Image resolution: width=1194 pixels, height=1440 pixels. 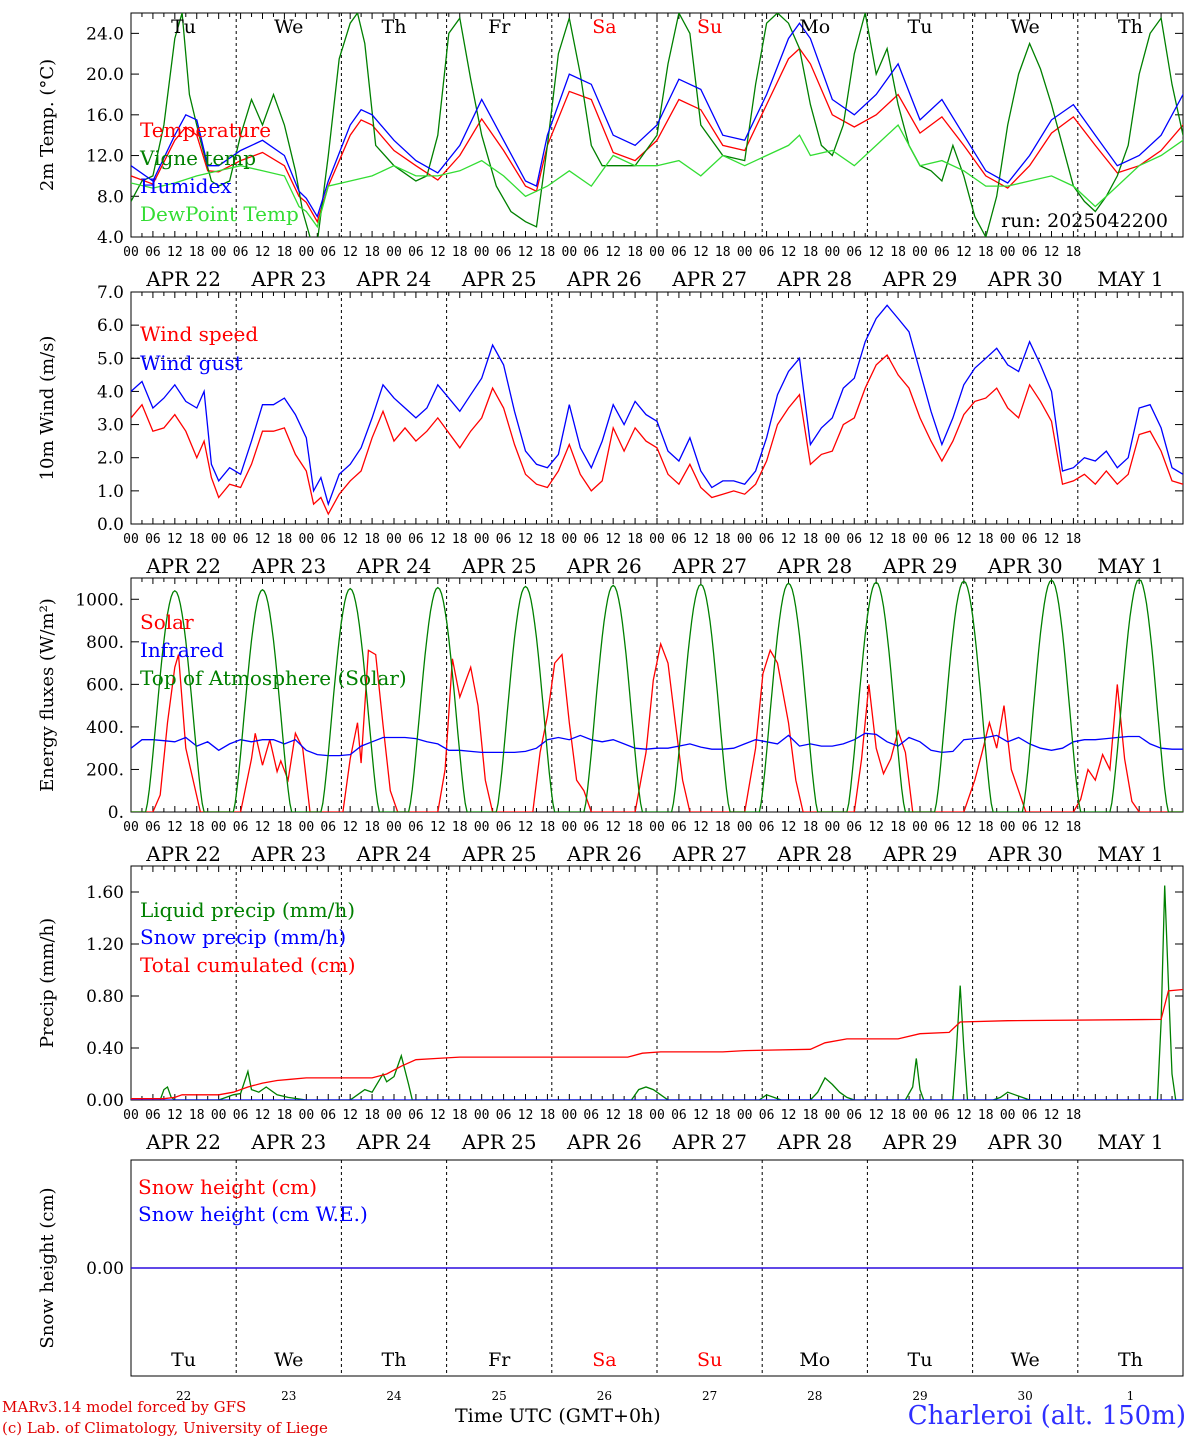 I want to click on series-line-humidex, so click(x=657, y=120).